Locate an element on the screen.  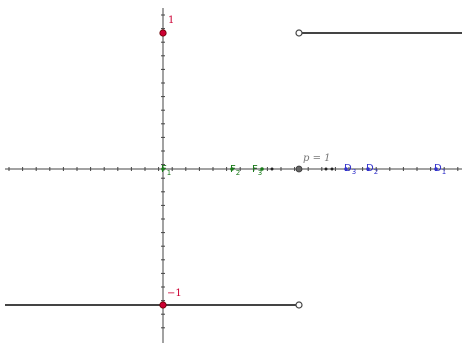
point-f3 is located at coordinates (262, 169).